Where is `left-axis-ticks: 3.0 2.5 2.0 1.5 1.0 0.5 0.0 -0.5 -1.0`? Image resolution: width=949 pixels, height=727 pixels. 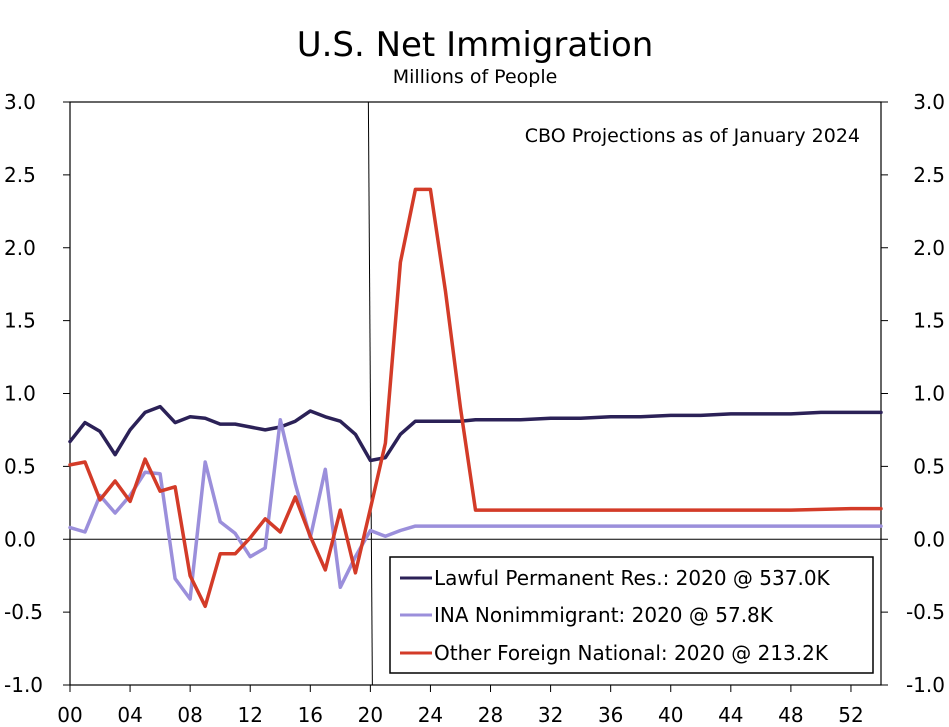 left-axis-ticks: 3.0 2.5 2.0 1.5 1.0 0.5 0.0 -0.5 -1.0 is located at coordinates (37, 393).